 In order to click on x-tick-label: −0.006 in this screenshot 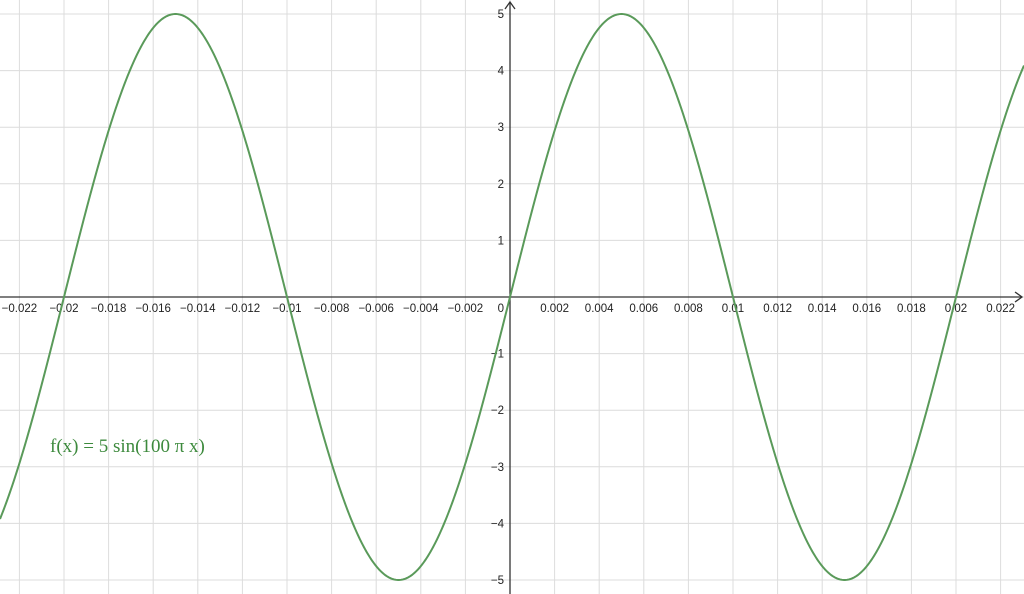, I will do `click(376, 309)`.